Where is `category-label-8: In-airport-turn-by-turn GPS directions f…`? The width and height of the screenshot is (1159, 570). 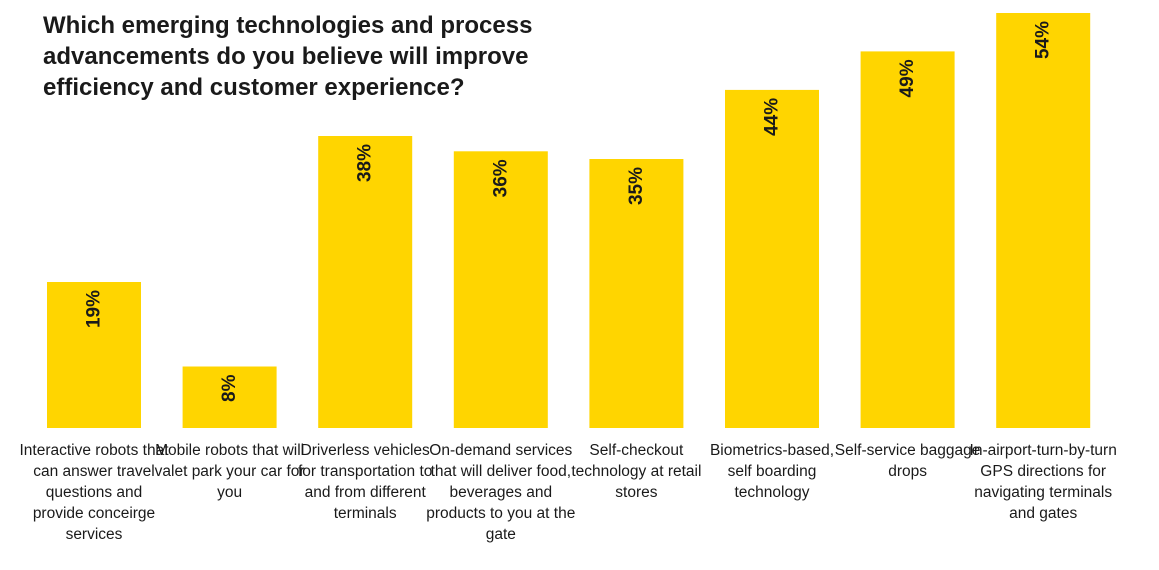 category-label-8: In-airport-turn-by-turn GPS directions f… is located at coordinates (1043, 482).